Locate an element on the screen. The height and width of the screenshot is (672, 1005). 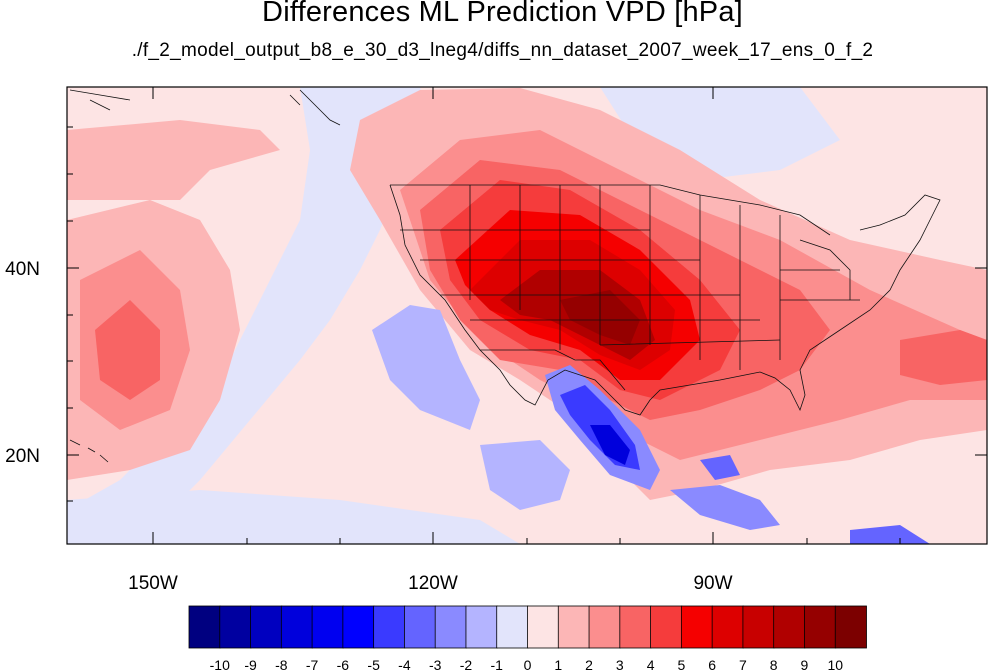
colorbar-label: -6 is located at coordinates (343, 664).